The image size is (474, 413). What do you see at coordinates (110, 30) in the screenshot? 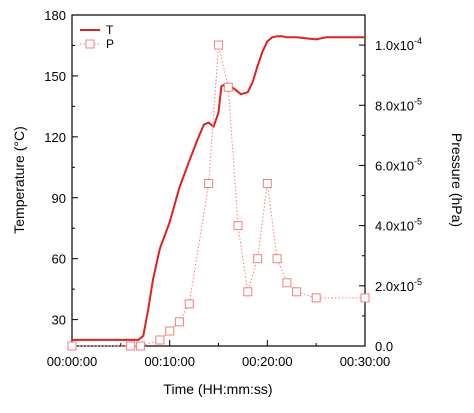
I see `legend-label-t: T` at bounding box center [110, 30].